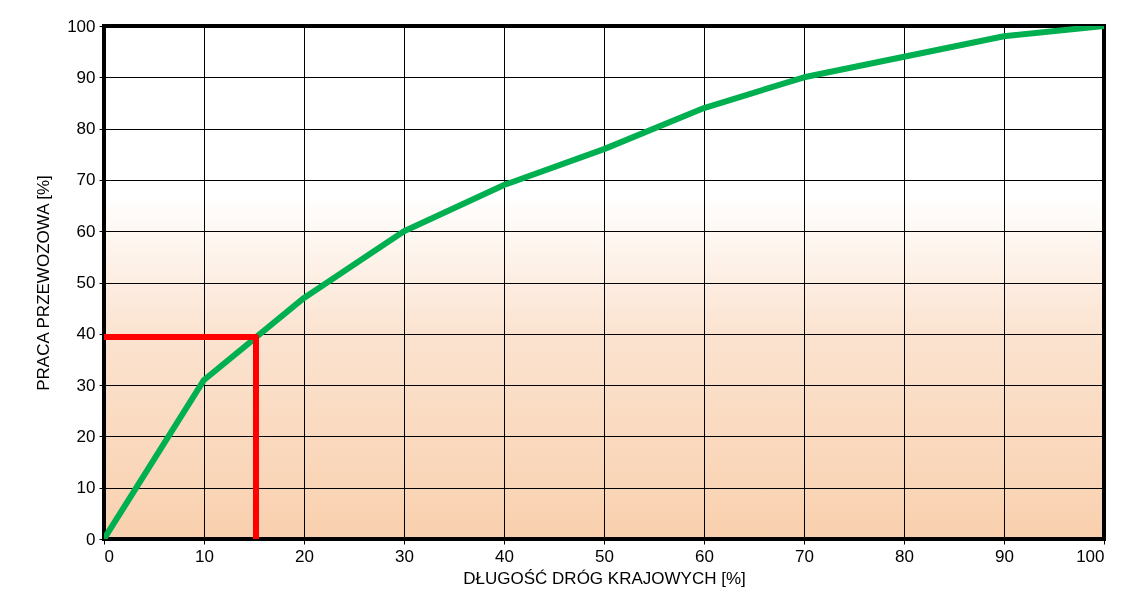 The width and height of the screenshot is (1124, 604). Describe the element at coordinates (86, 385) in the screenshot. I see `y-tick-label: 30` at that location.